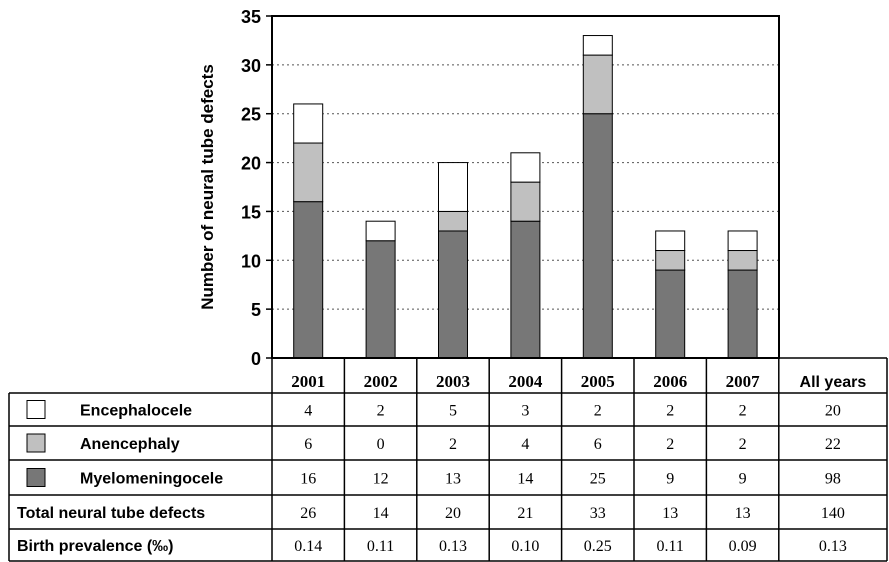 The width and height of the screenshot is (889, 562). Describe the element at coordinates (525, 381) in the screenshot. I see `table-header-year: 2004` at that location.